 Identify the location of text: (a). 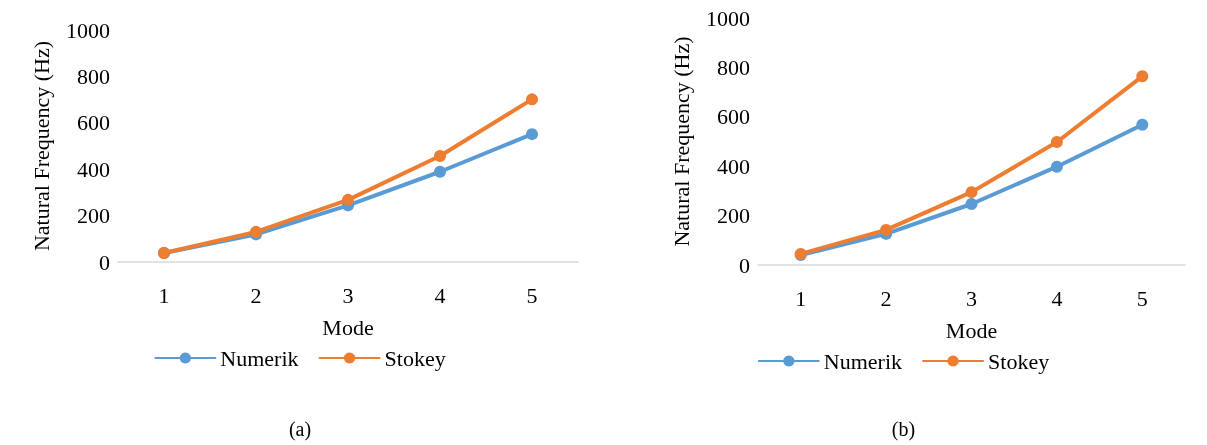
(300, 429).